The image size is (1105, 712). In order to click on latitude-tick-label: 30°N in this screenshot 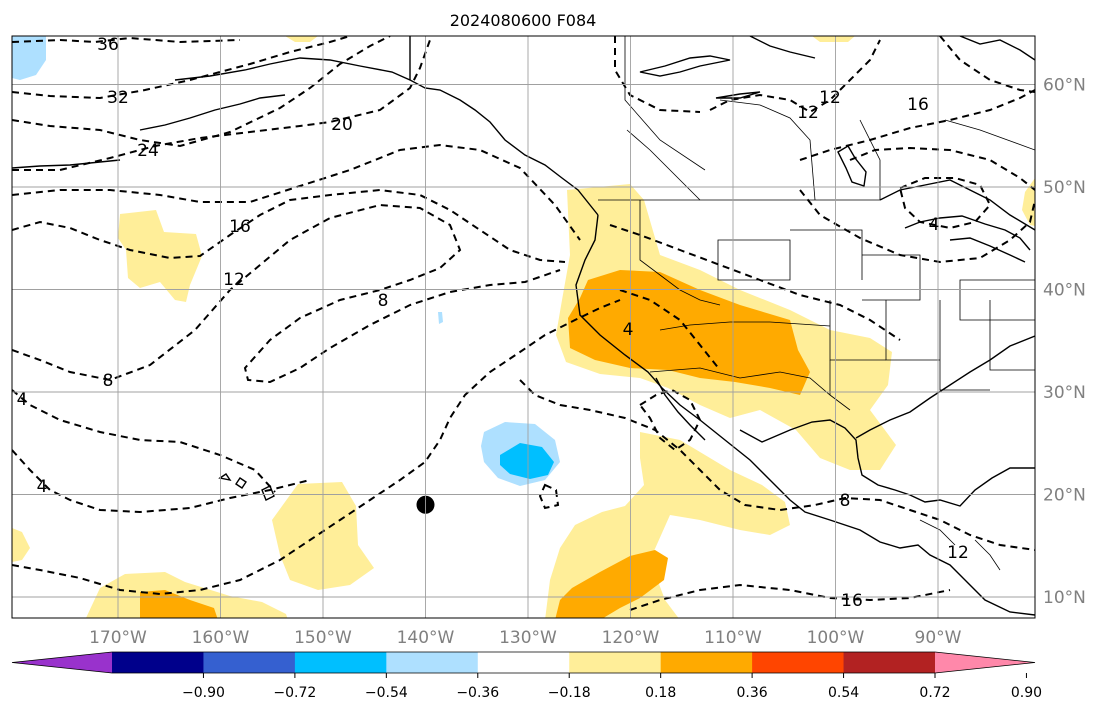, I will do `click(1064, 393)`.